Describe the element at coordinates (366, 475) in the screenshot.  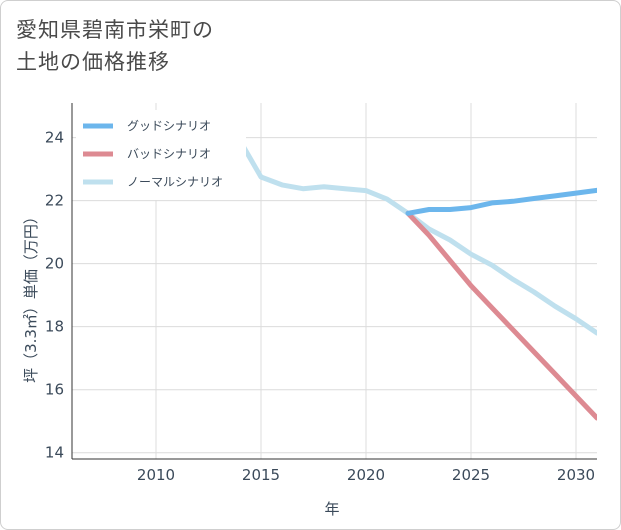
I see `x-tick-label: 2020` at that location.